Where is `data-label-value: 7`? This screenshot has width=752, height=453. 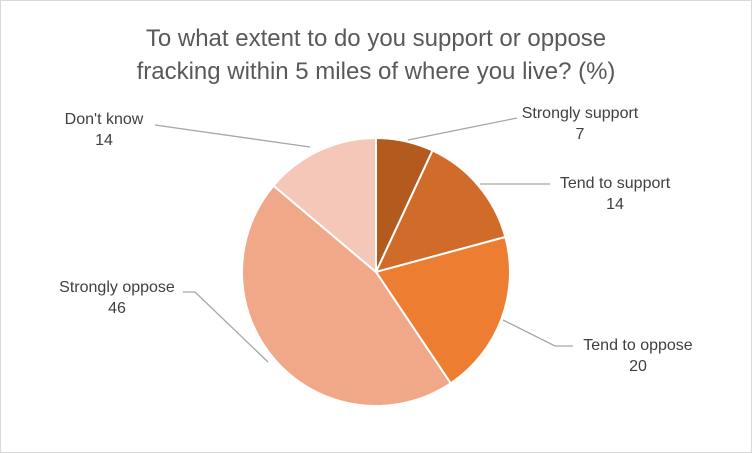
data-label-value: 7 is located at coordinates (580, 134).